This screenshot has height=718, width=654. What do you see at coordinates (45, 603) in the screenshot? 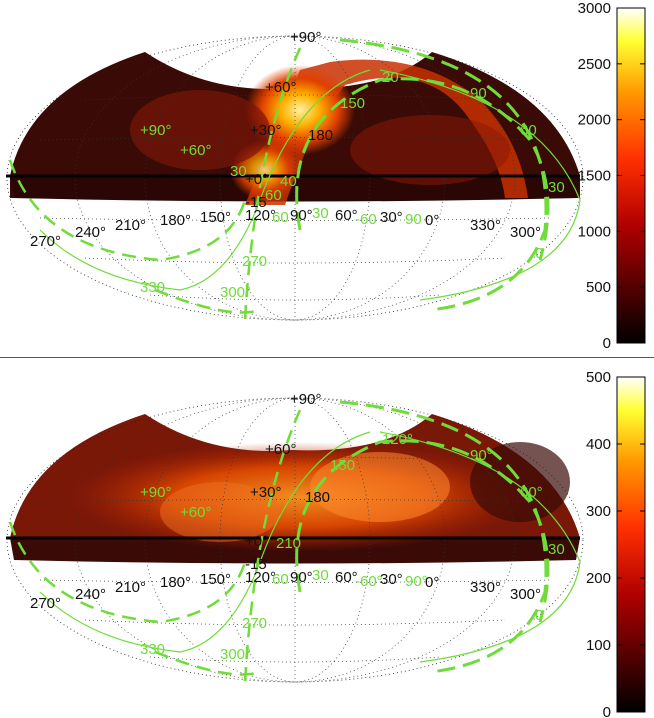
I see `svg-text: 270°` at bounding box center [45, 603].